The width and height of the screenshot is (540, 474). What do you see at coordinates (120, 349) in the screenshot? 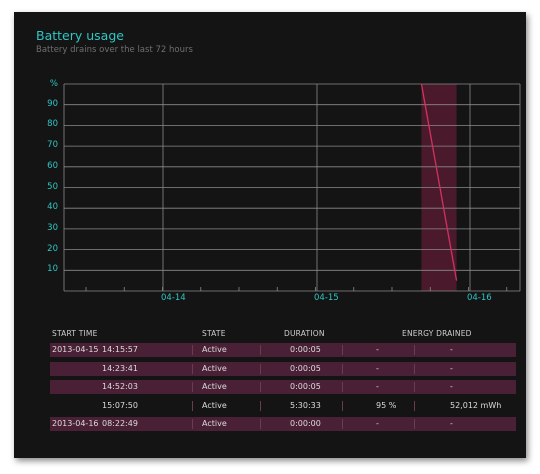
I see `cell-time: 14:15:57` at bounding box center [120, 349].